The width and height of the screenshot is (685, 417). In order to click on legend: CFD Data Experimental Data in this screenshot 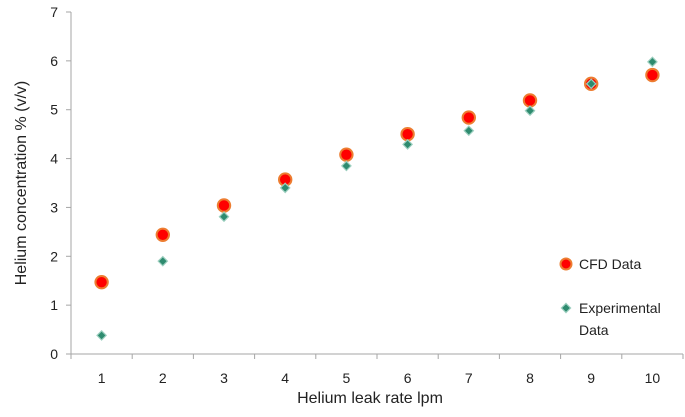, I will do `click(610, 297)`.